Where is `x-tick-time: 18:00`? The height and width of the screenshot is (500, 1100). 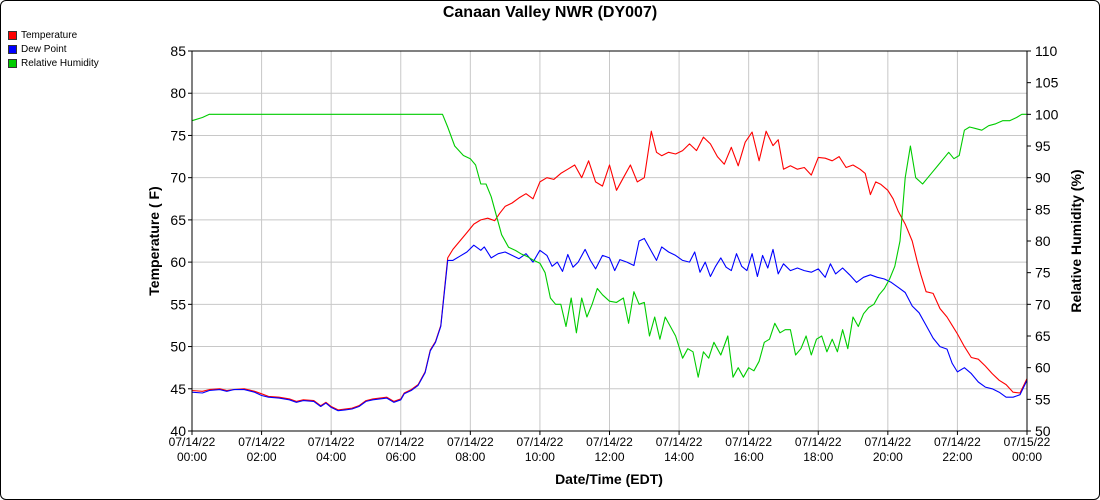 x-tick-time: 18:00 is located at coordinates (818, 457).